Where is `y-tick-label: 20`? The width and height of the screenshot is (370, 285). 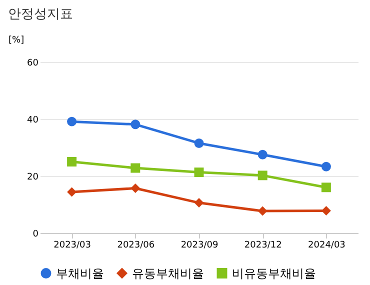
y-tick-label: 20 is located at coordinates (33, 177).